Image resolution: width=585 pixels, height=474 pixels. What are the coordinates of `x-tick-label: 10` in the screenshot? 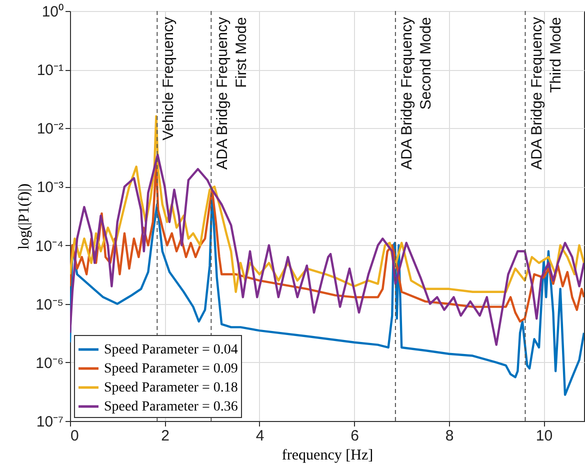 It's located at (544, 436).